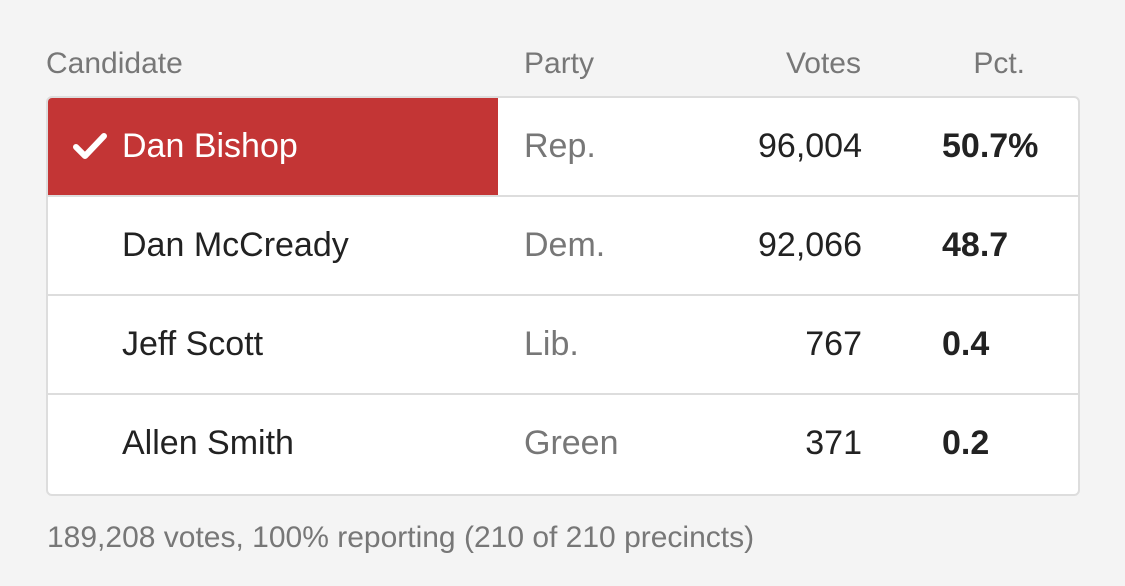 This screenshot has width=1125, height=586. What do you see at coordinates (823, 63) in the screenshot?
I see `header-votes: Votes` at bounding box center [823, 63].